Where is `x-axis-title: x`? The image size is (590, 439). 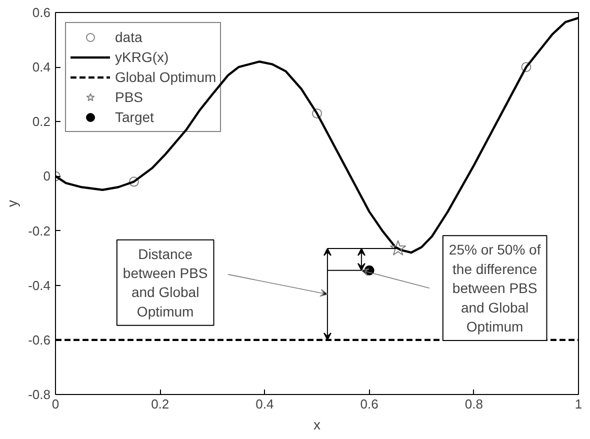
x-axis-title: x is located at coordinates (317, 424).